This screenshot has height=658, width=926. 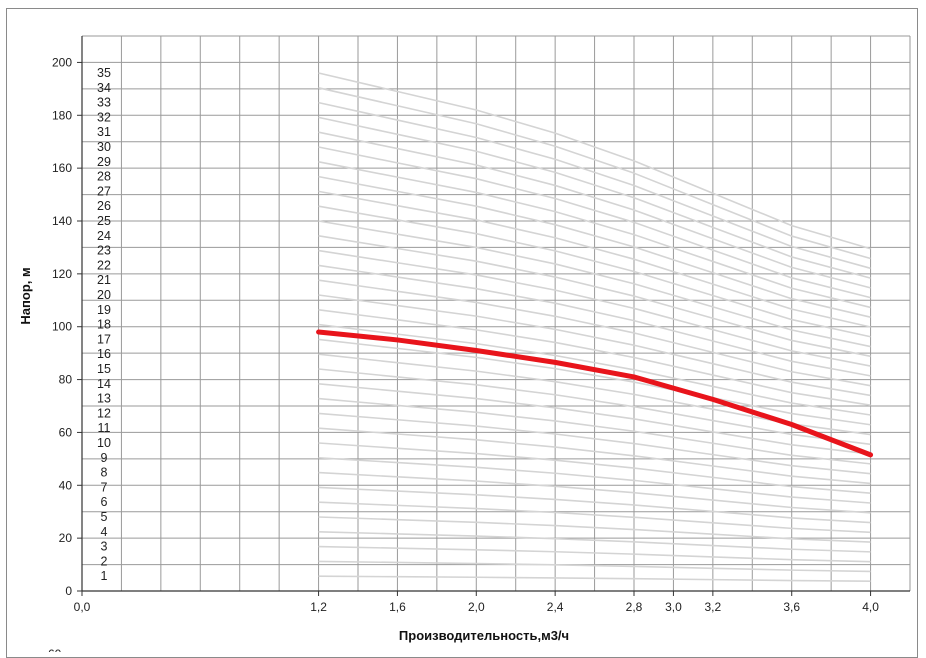 I want to click on x-tick-label: 3,0, so click(x=673, y=607).